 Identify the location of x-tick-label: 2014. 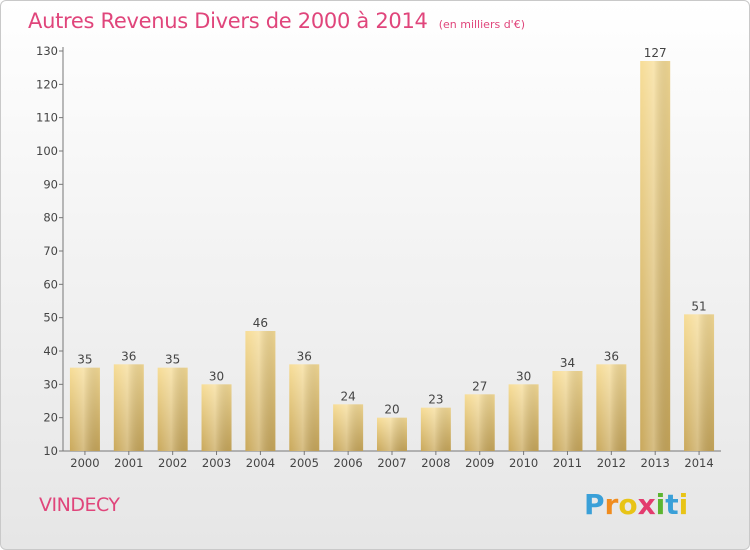
(698, 463).